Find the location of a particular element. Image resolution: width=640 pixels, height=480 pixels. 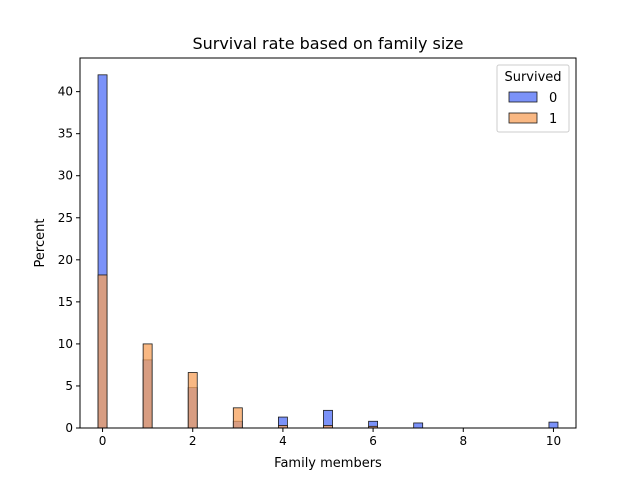

x-axis-label: Family members is located at coordinates (328, 463).